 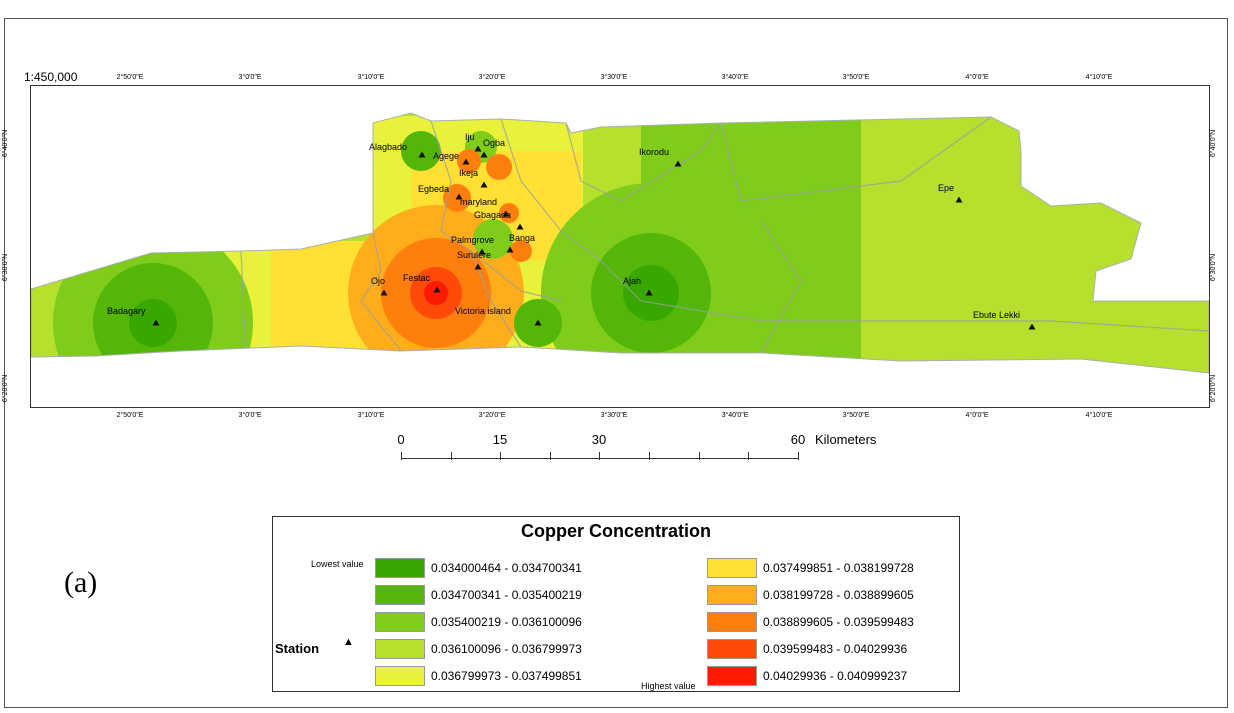 I want to click on lon-label-top: 2°50'0"E, so click(x=130, y=77).